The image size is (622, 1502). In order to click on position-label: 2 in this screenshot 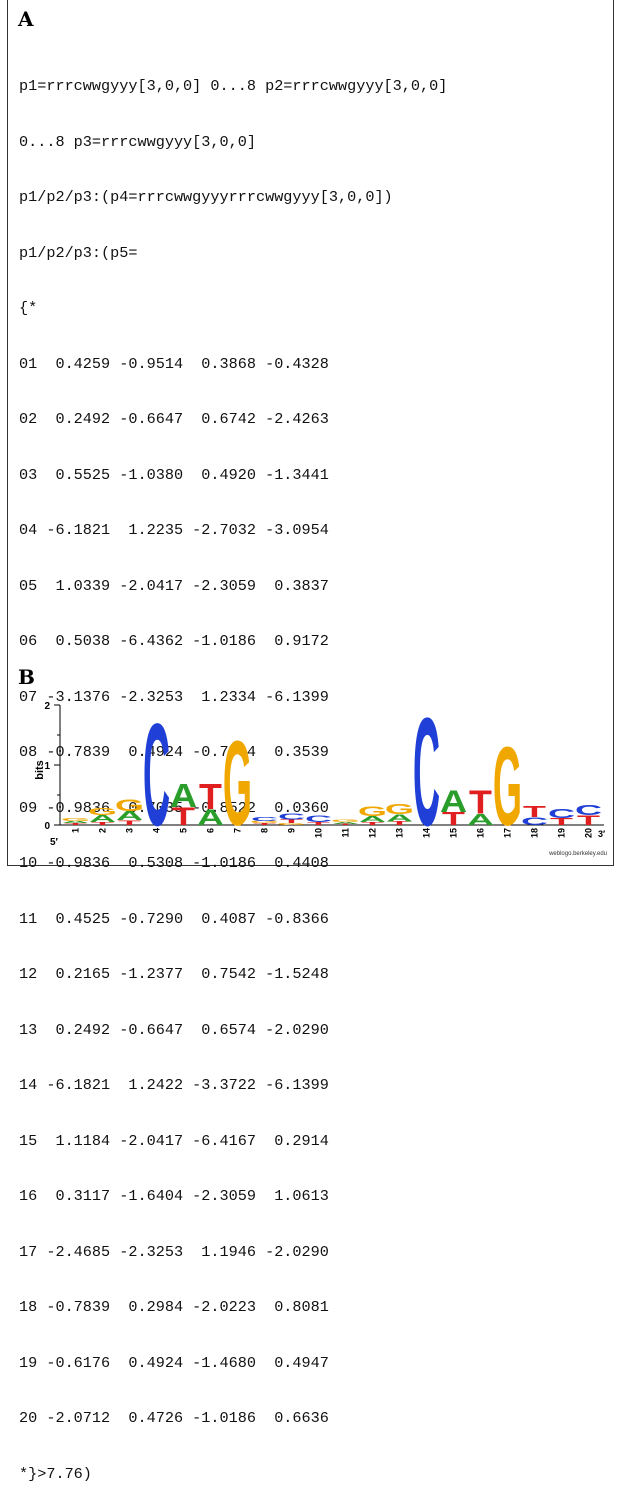, I will do `click(103, 830)`.